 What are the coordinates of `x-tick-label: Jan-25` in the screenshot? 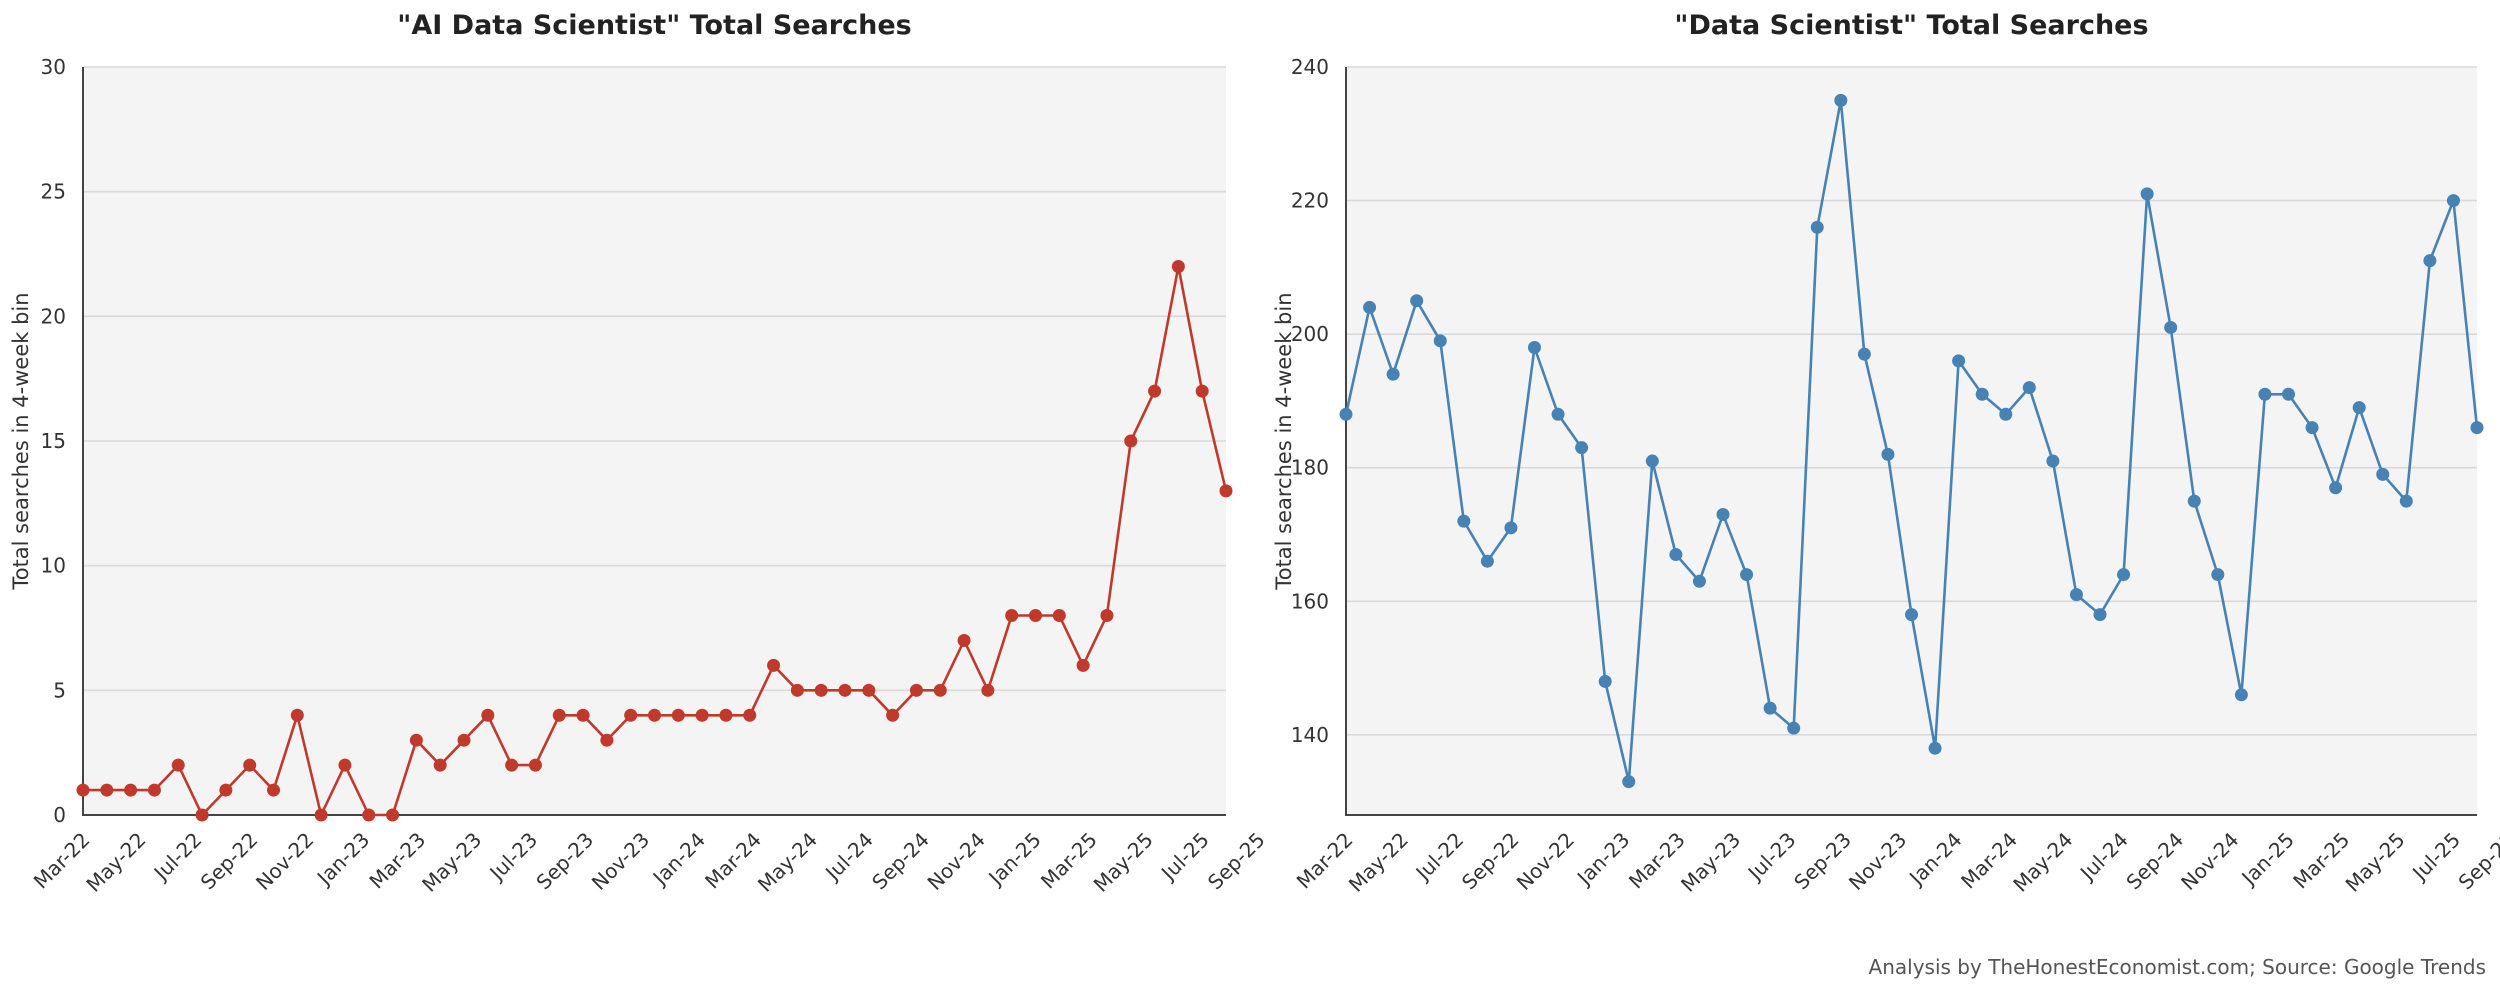 It's located at (1014, 859).